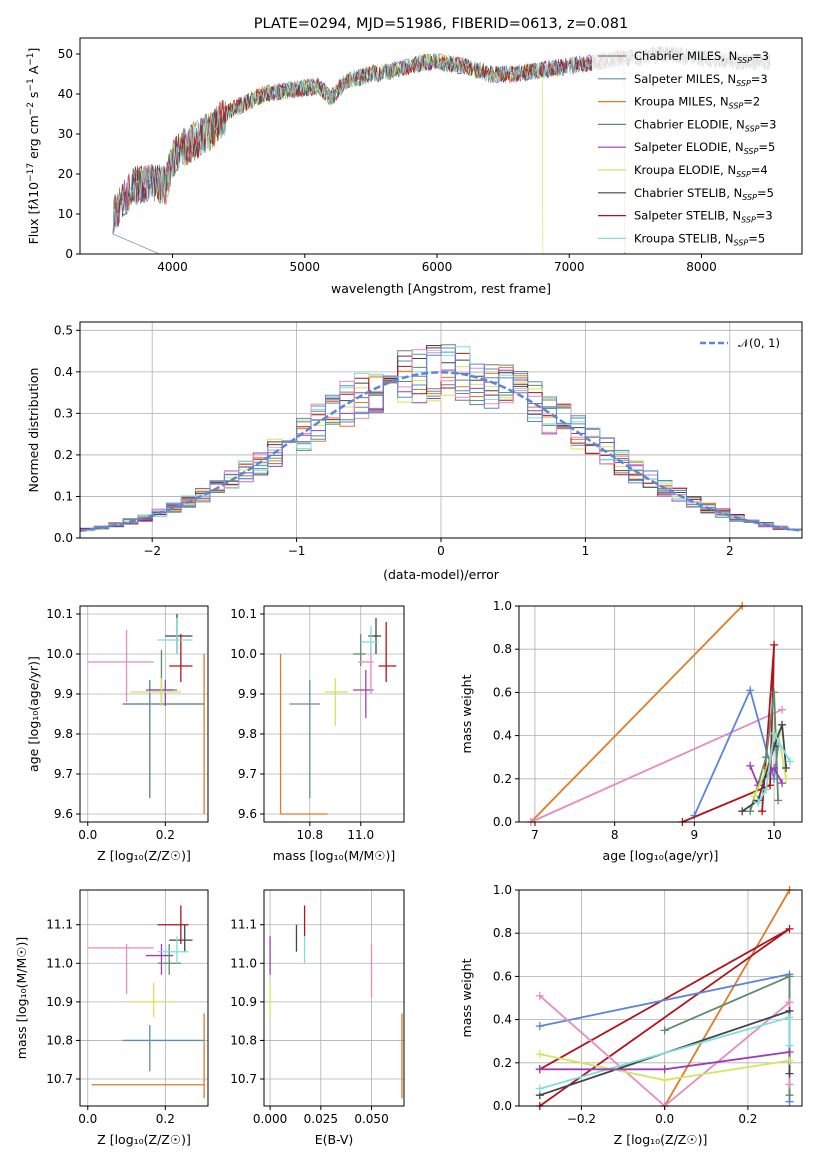  What do you see at coordinates (63, 455) in the screenshot?
I see `residual-ytick-label: 0.2` at bounding box center [63, 455].